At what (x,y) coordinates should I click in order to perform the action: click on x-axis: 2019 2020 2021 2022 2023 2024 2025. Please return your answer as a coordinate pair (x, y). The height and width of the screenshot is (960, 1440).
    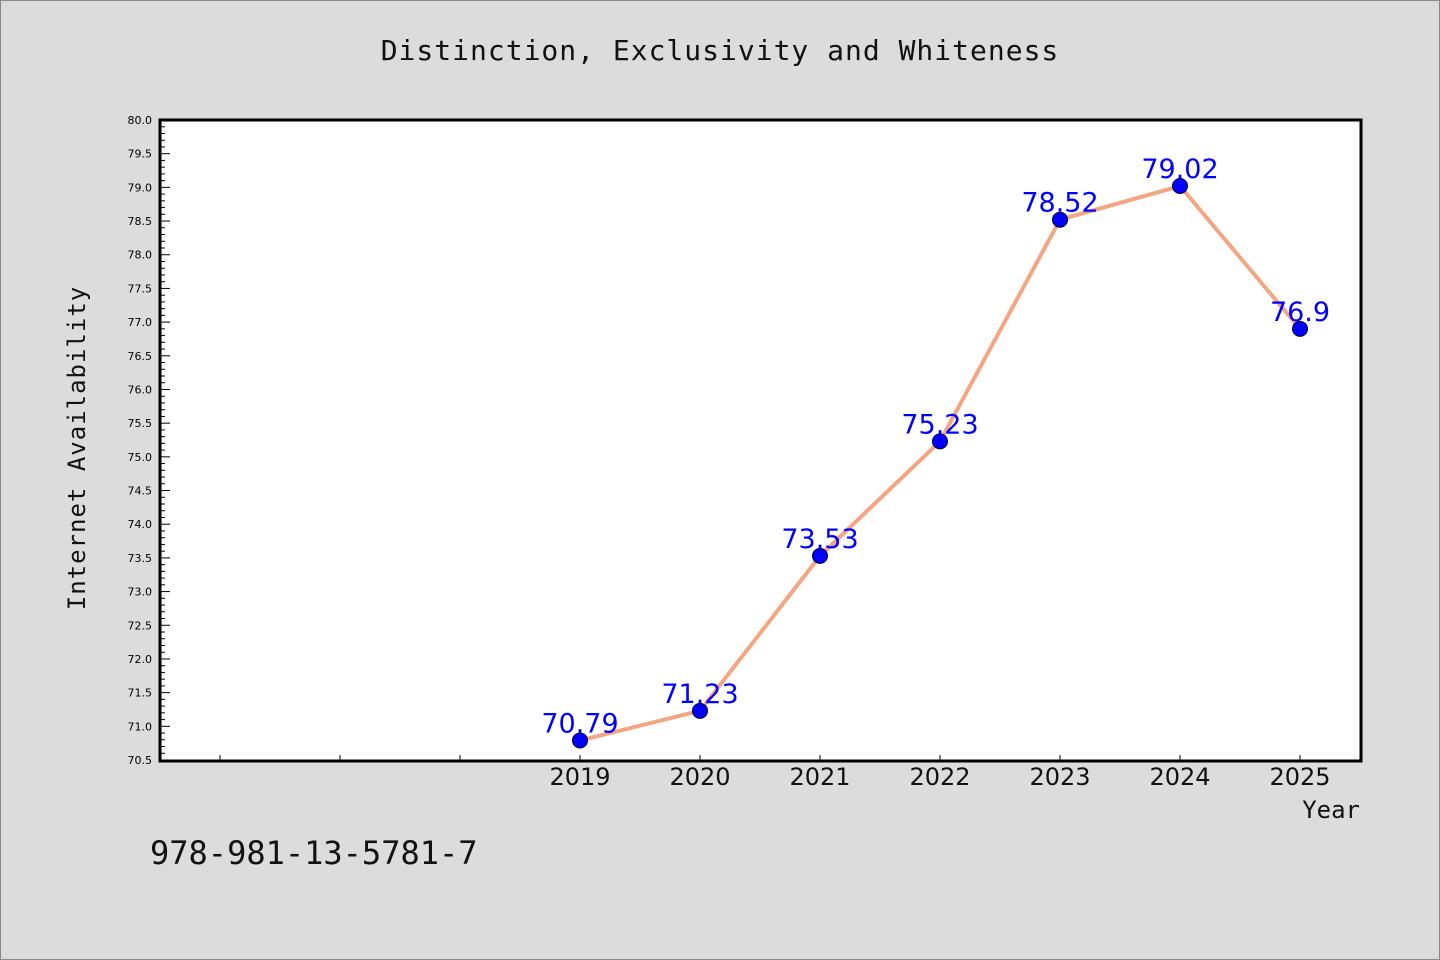
    Looking at the image, I should click on (775, 773).